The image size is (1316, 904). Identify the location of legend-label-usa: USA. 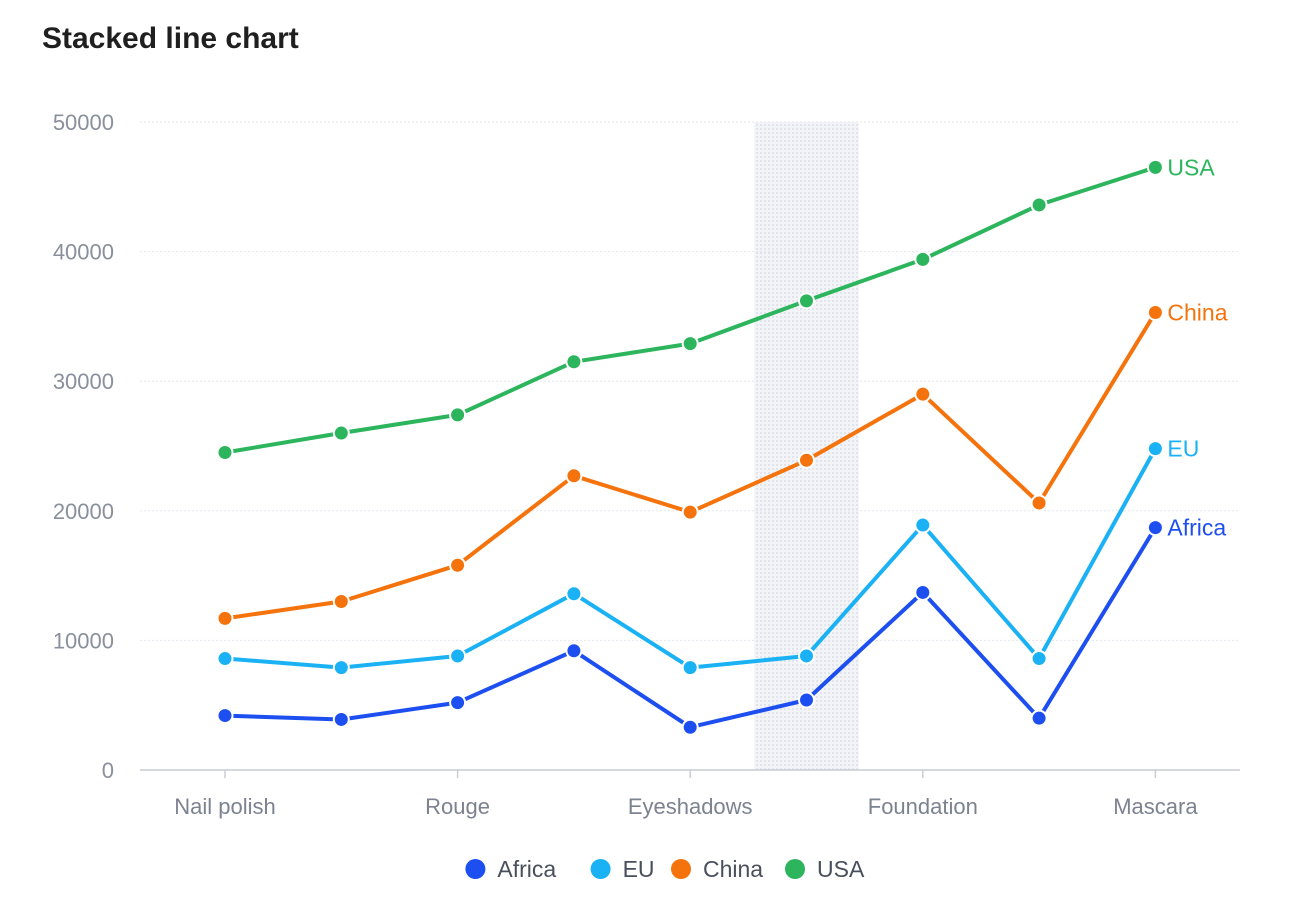
(841, 869).